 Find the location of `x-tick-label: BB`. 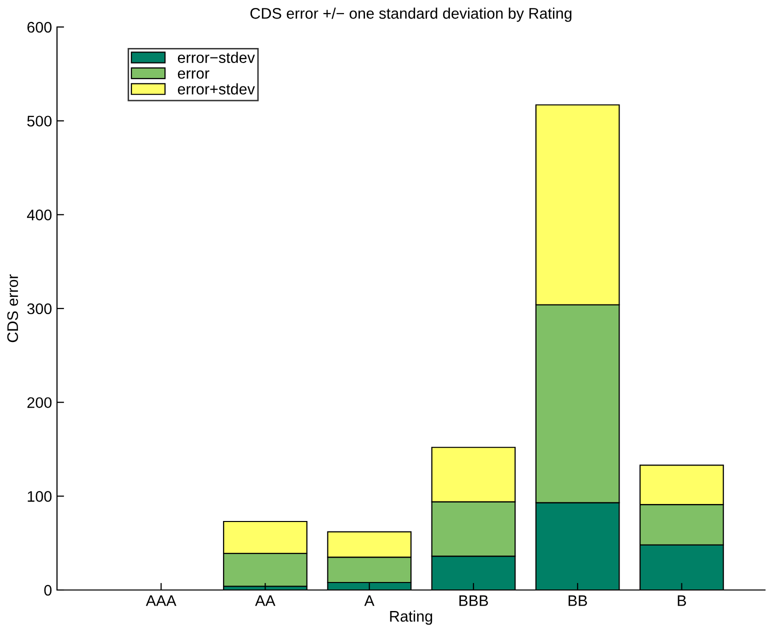

x-tick-label: BB is located at coordinates (577, 600).